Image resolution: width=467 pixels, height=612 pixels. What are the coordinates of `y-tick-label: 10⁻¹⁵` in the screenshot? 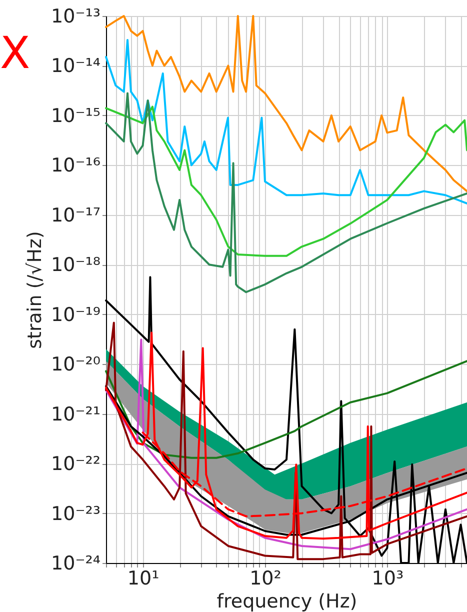 It's located at (75, 115).